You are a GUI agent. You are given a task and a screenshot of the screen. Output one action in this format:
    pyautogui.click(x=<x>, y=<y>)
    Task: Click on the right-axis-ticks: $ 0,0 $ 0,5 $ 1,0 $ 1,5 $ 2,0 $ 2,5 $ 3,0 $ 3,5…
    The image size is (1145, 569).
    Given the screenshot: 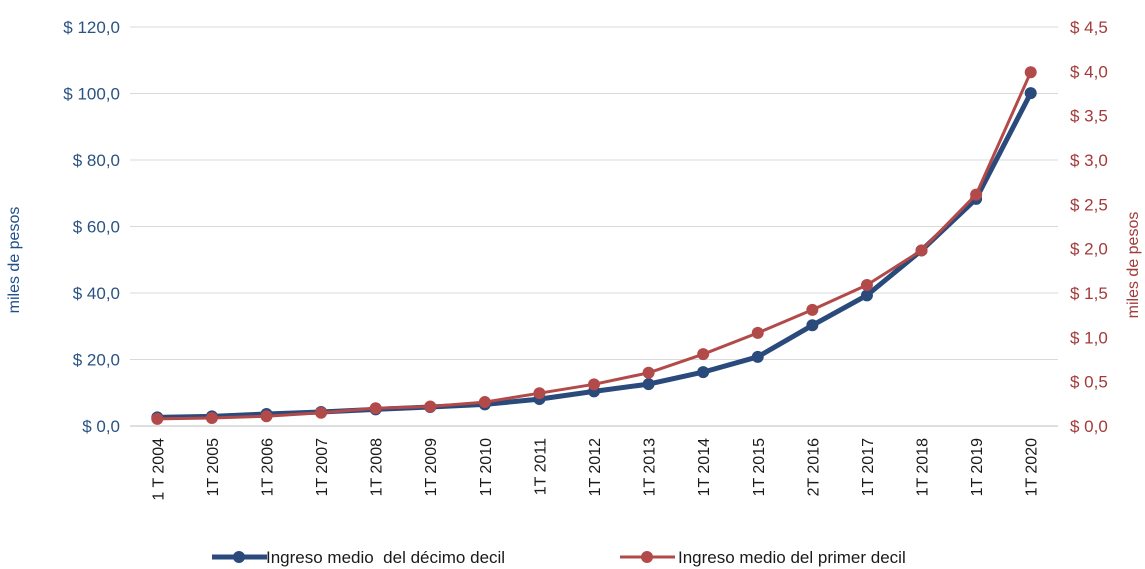 What is the action you would take?
    pyautogui.click(x=1089, y=227)
    